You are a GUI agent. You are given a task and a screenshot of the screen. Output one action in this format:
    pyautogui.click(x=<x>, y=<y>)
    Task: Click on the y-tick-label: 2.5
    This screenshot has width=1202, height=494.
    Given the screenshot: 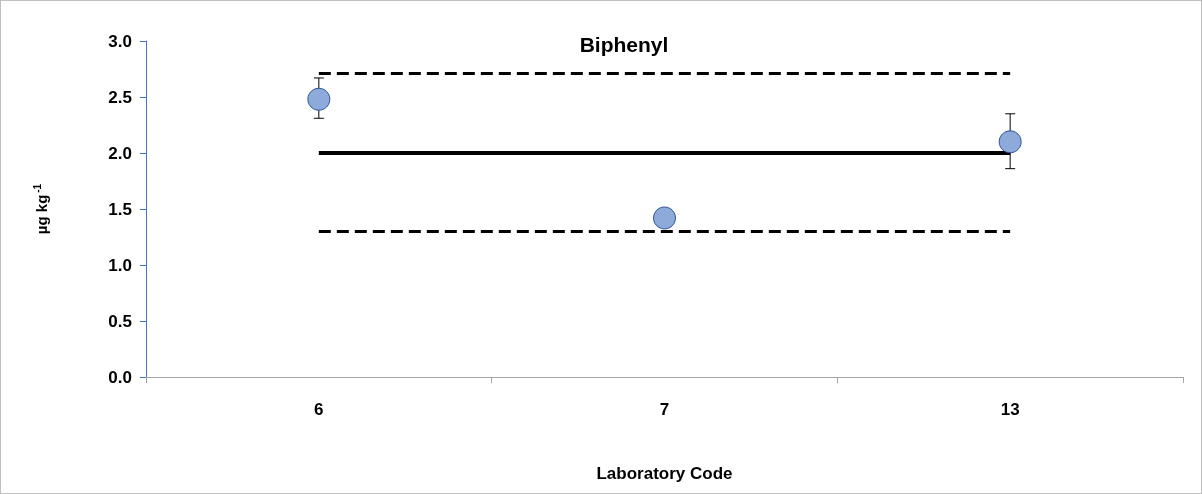 What is the action you would take?
    pyautogui.click(x=120, y=97)
    